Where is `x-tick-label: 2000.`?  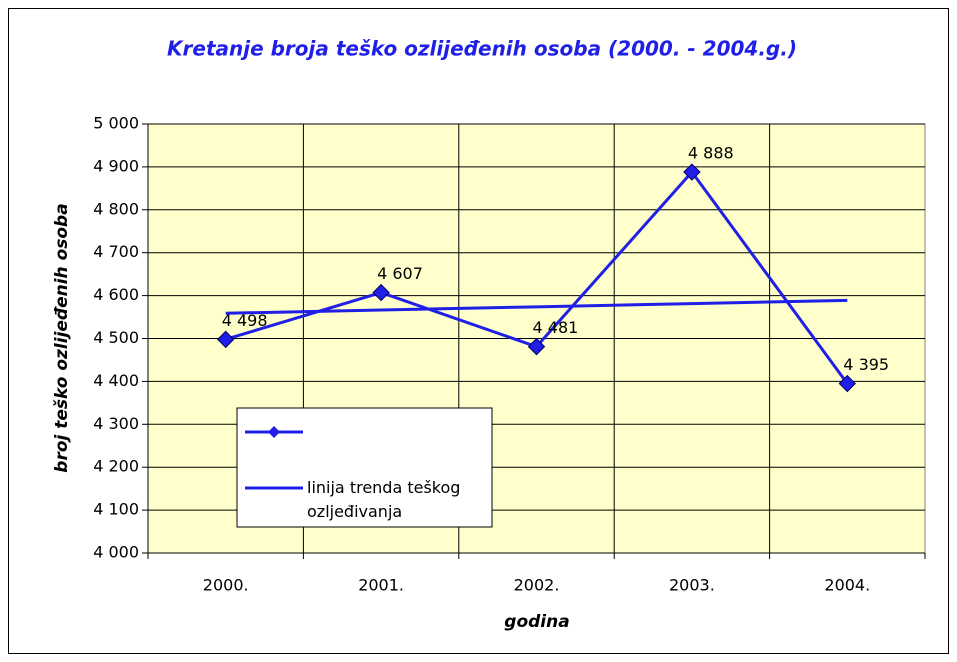 x-tick-label: 2000. is located at coordinates (226, 585).